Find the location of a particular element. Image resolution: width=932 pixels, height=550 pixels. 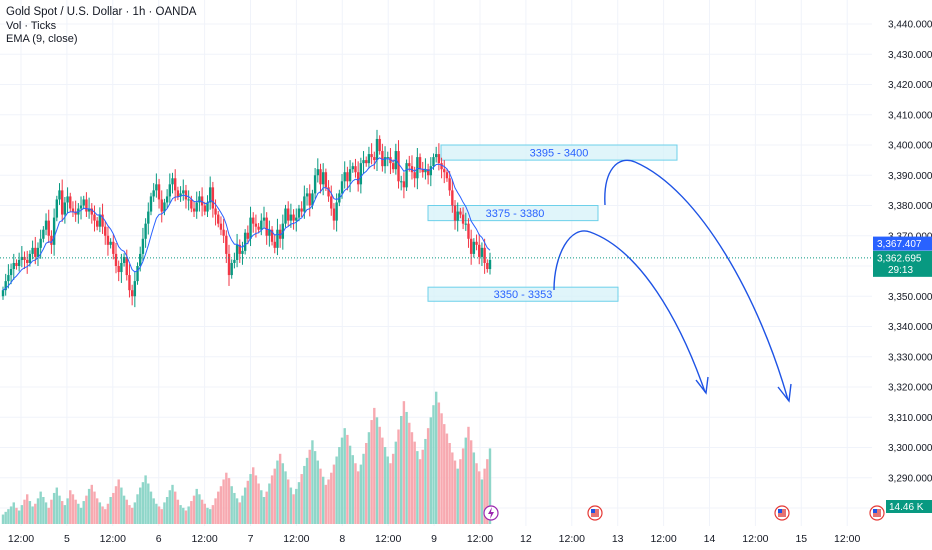

price-tick-label: 3,400.000 is located at coordinates (910, 146).